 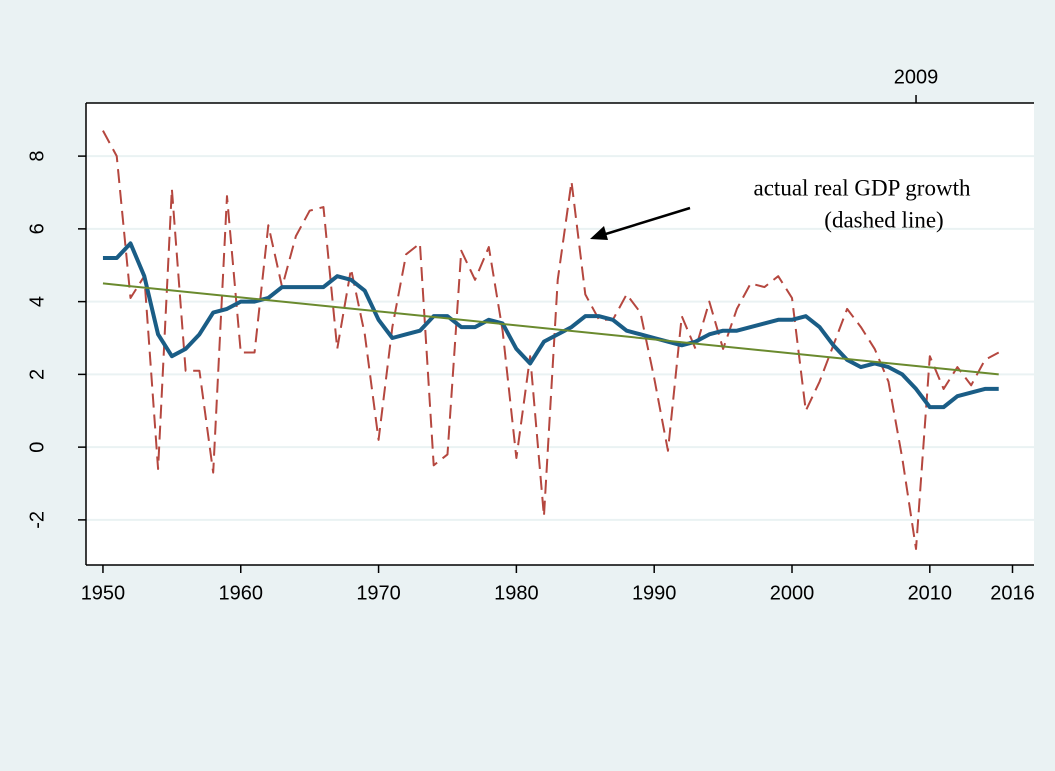 I want to click on x-tick-label: 2010, so click(x=930, y=593).